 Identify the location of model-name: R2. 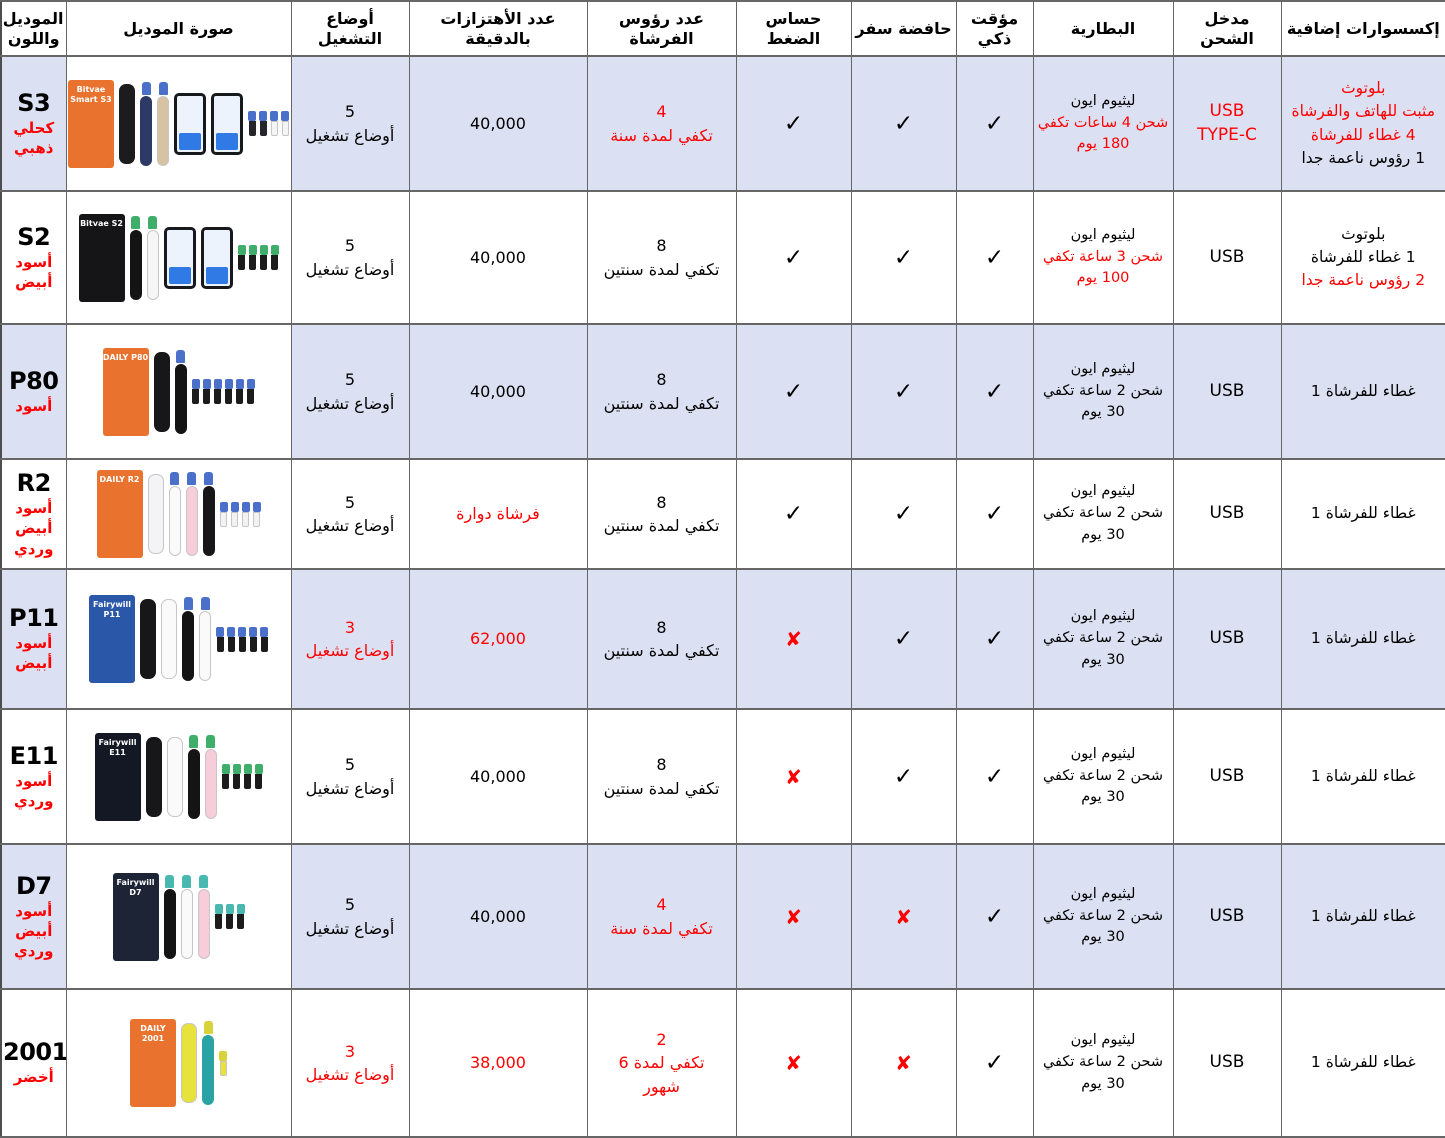
(34, 483).